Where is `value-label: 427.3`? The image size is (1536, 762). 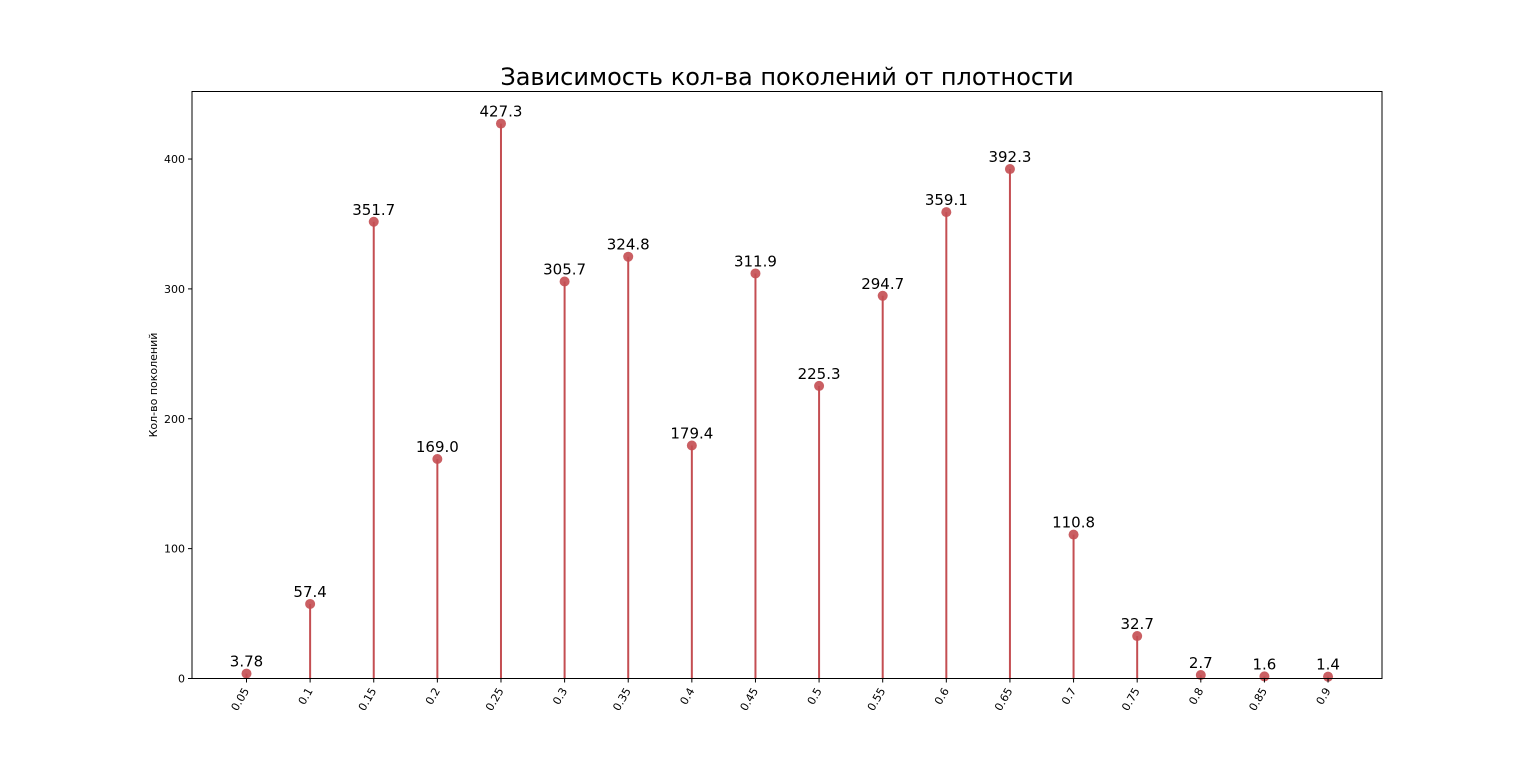
value-label: 427.3 is located at coordinates (501, 112).